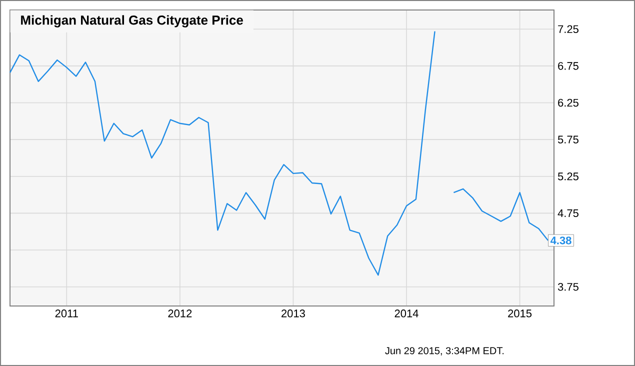 Image resolution: width=635 pixels, height=366 pixels. I want to click on x-tick-label: 2011, so click(66, 314).